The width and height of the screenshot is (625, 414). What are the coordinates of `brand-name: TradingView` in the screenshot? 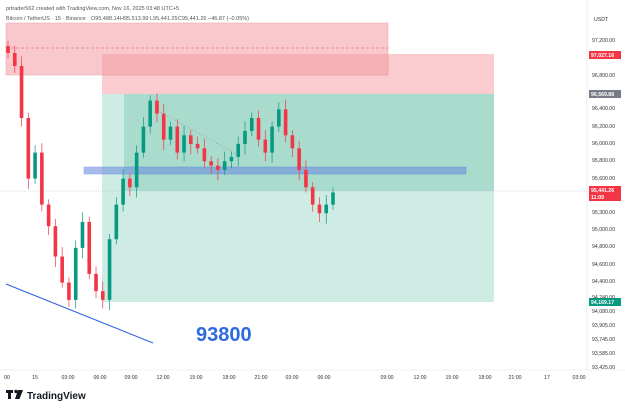 It's located at (56, 396).